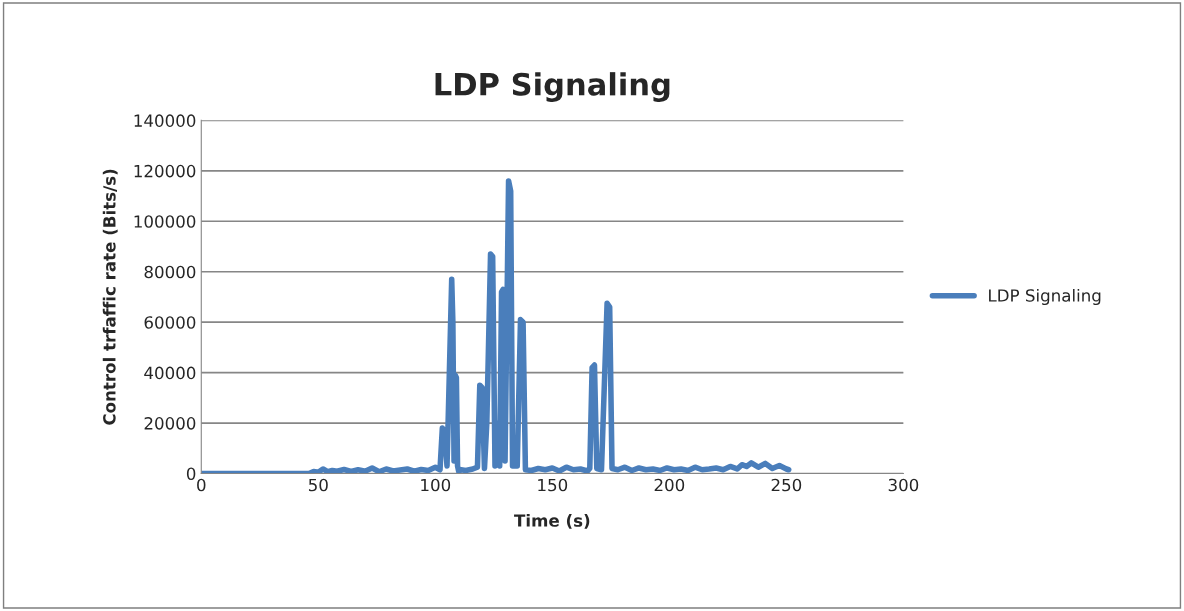  What do you see at coordinates (436, 485) in the screenshot?
I see `x-tick-label: 100` at bounding box center [436, 485].